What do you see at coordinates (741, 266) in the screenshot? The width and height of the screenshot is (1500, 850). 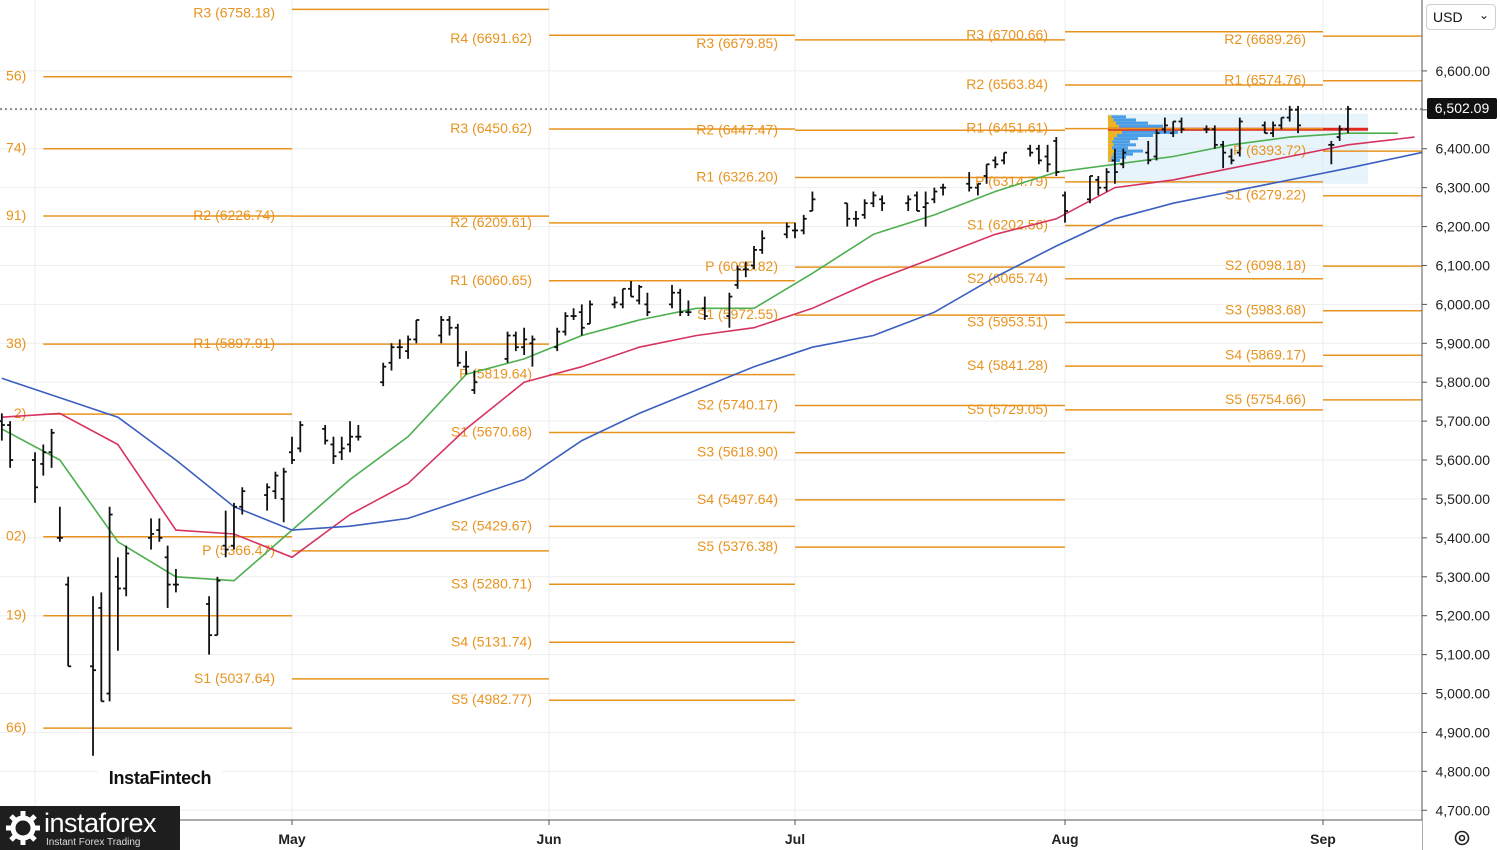 I see `pivot-label-p: P (6095.82)` at bounding box center [741, 266].